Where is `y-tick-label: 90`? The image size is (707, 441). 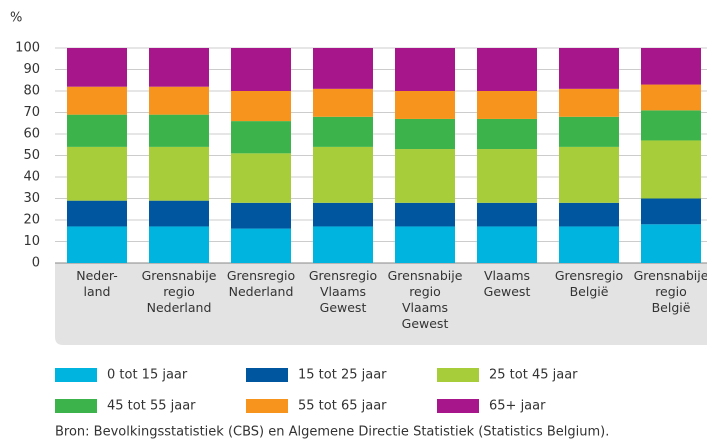 y-tick-label: 90 is located at coordinates (31, 69).